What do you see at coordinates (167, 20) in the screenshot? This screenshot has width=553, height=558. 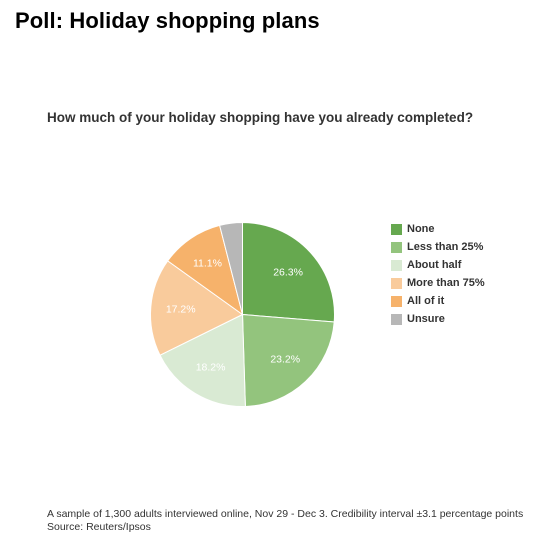 I see `page-title: Poll: Holiday shopping plans` at bounding box center [167, 20].